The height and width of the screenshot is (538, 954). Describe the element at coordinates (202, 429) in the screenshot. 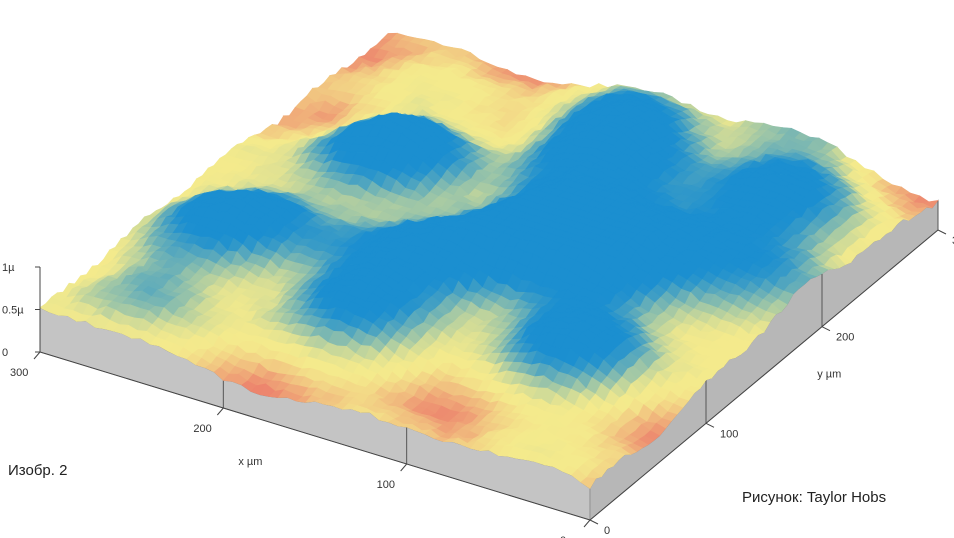

I see `x-tick-label: 200` at that location.